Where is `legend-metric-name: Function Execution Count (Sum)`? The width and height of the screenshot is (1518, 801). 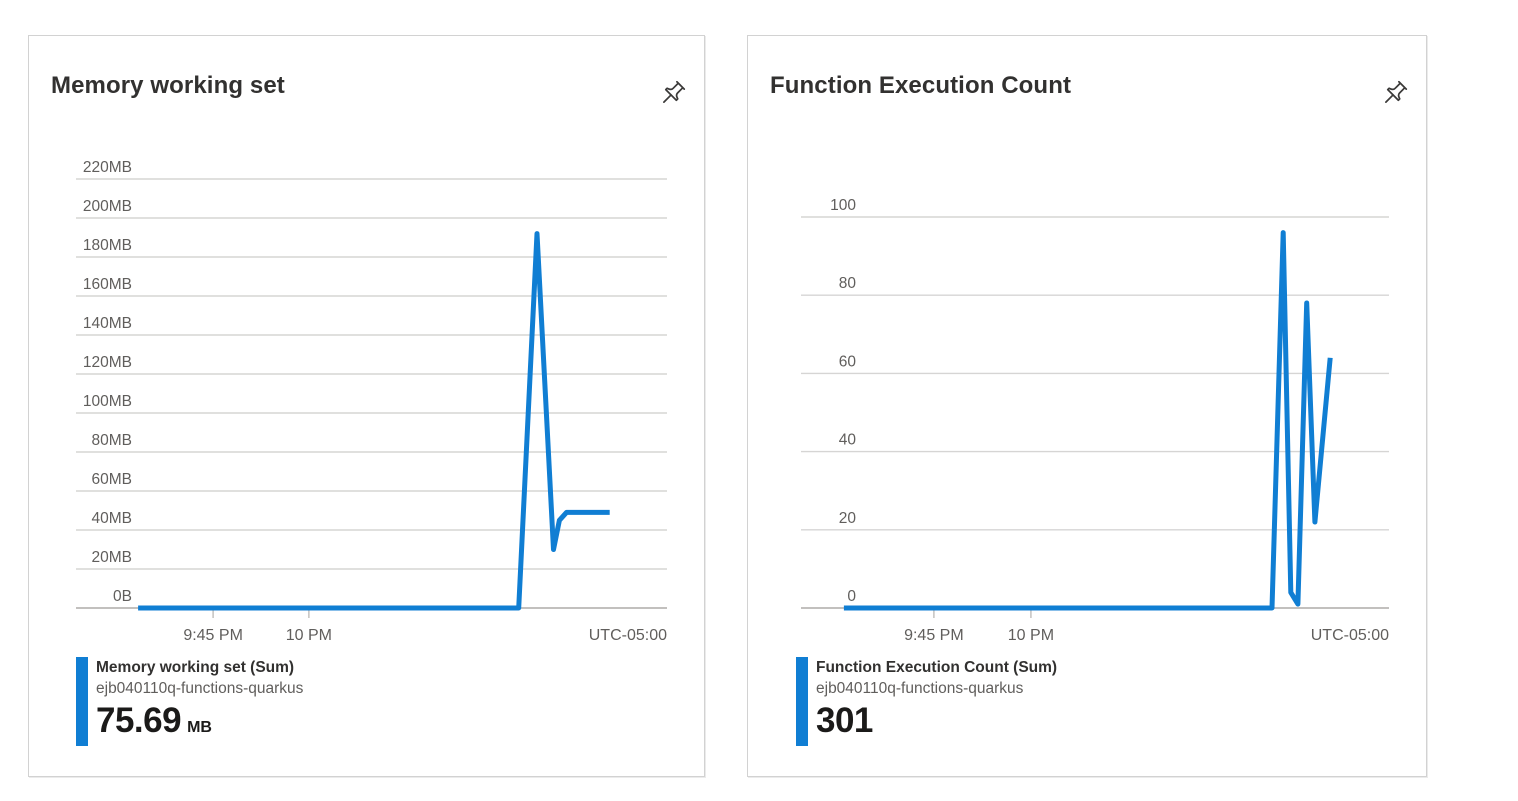 legend-metric-name: Function Execution Count (Sum) is located at coordinates (937, 667).